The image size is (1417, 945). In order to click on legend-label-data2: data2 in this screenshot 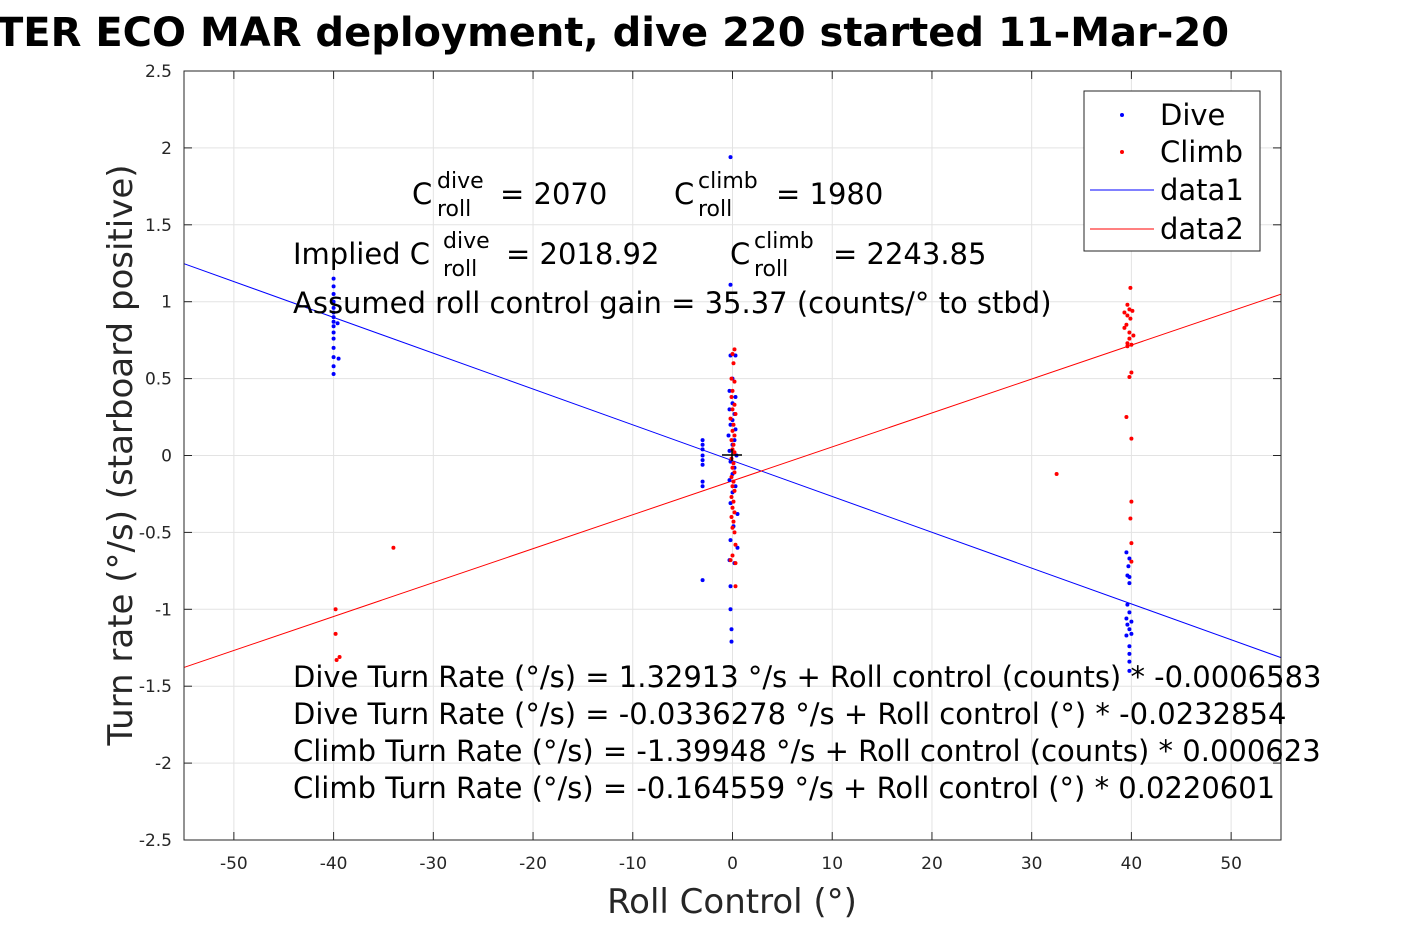, I will do `click(1202, 229)`.